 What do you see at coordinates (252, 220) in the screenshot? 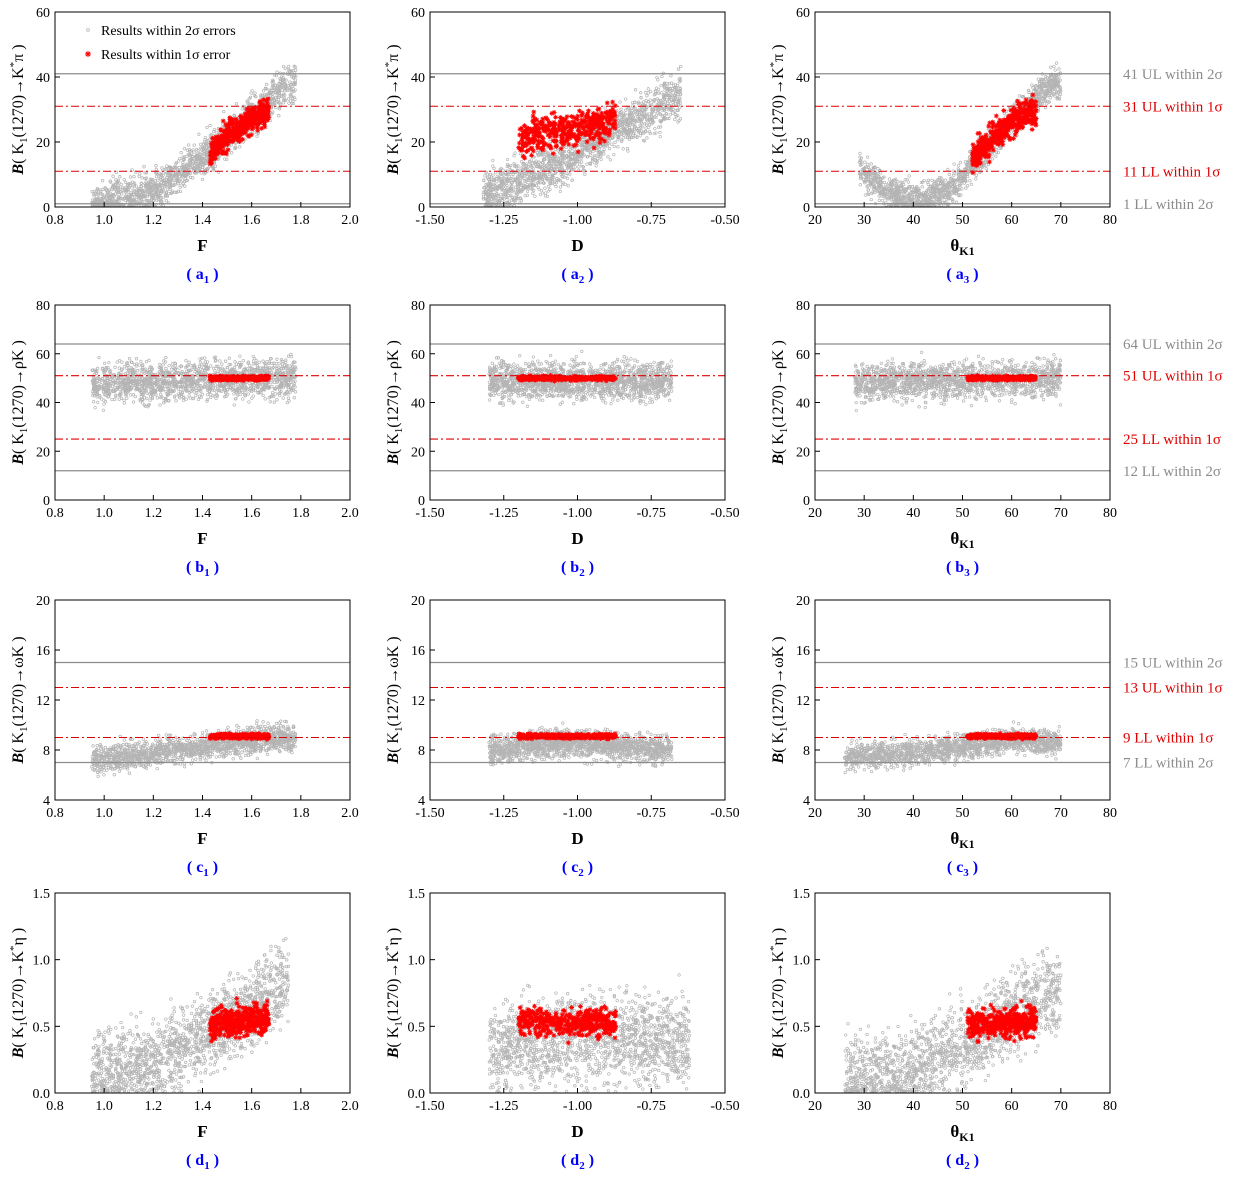
I see `x-tick-label: 1.6` at bounding box center [252, 220].